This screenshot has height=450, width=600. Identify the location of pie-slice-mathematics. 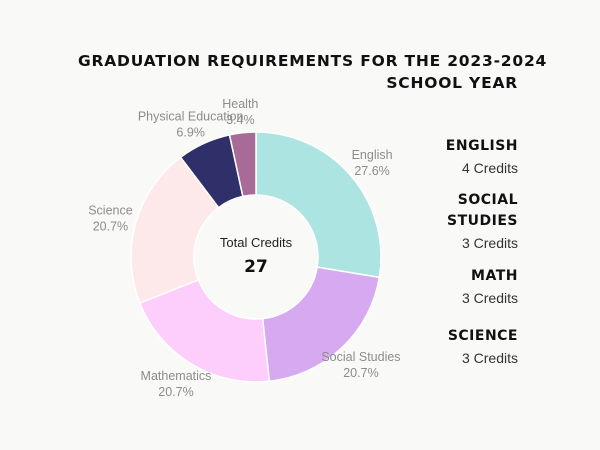
(204, 330).